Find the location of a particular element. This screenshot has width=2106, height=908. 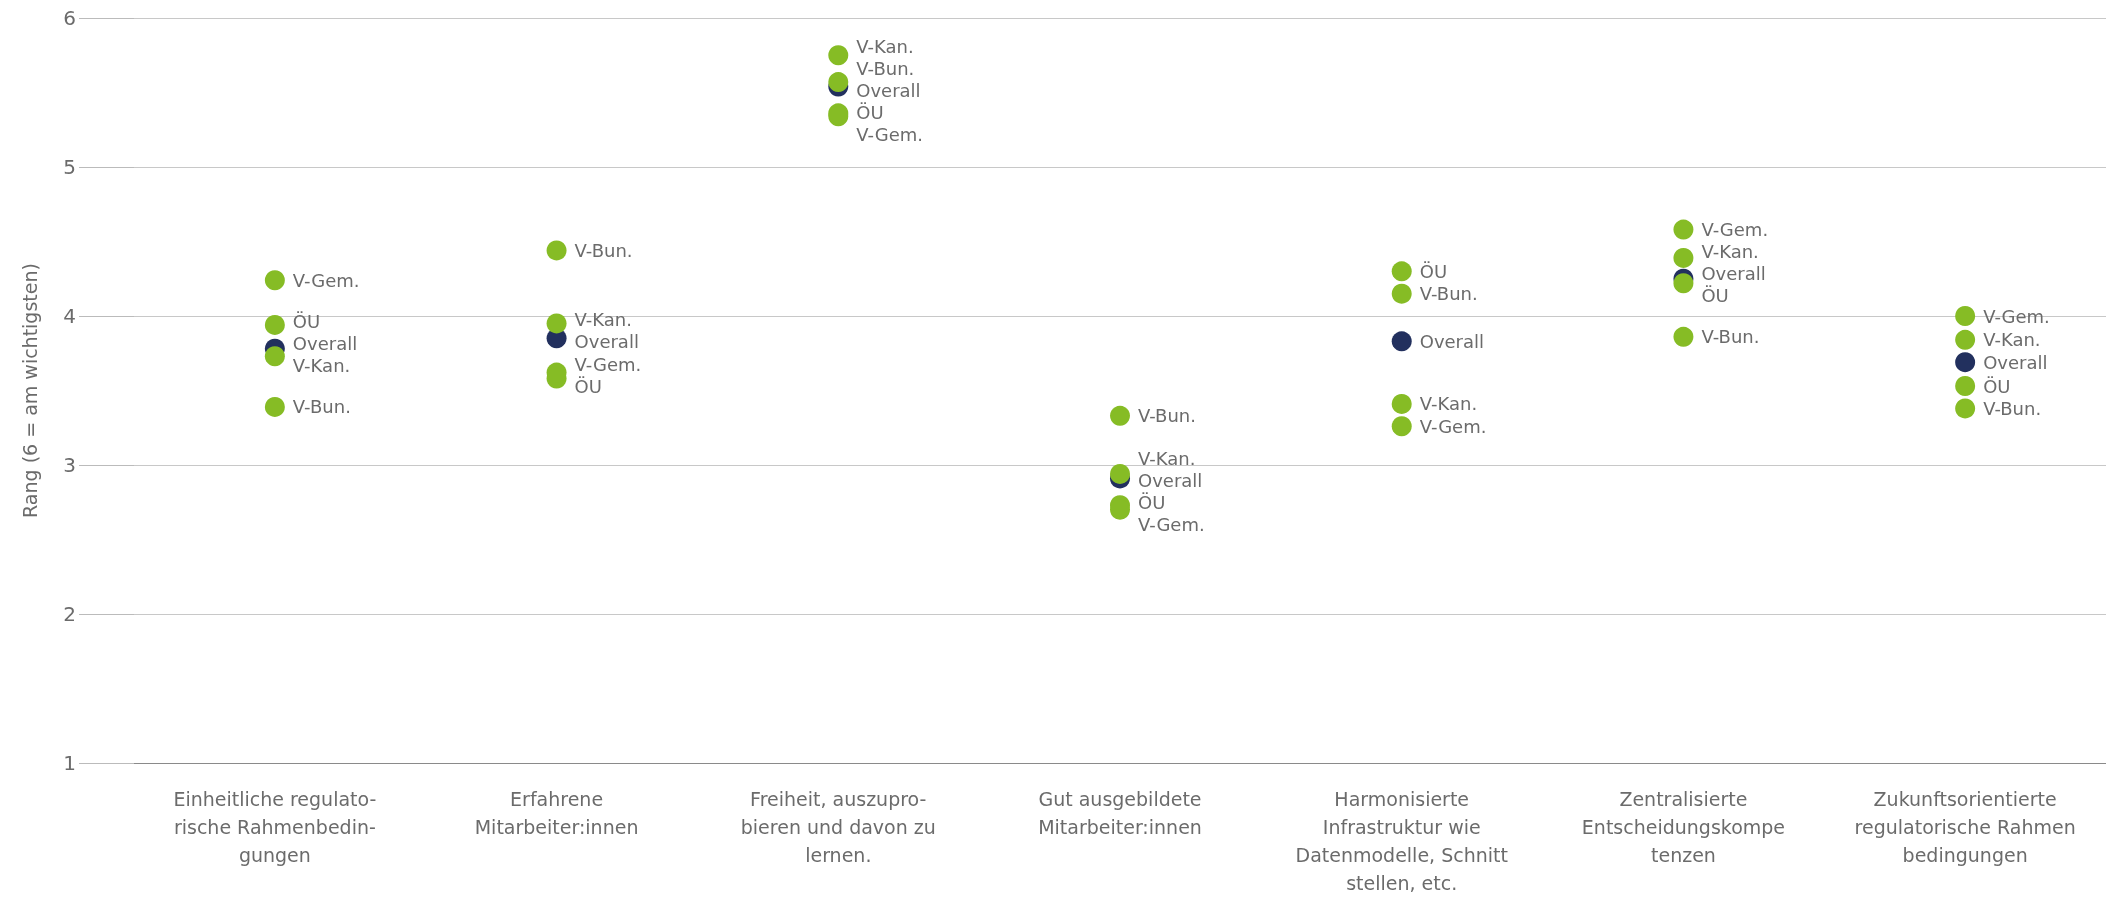

y-tick-label: 4 is located at coordinates (69, 316).